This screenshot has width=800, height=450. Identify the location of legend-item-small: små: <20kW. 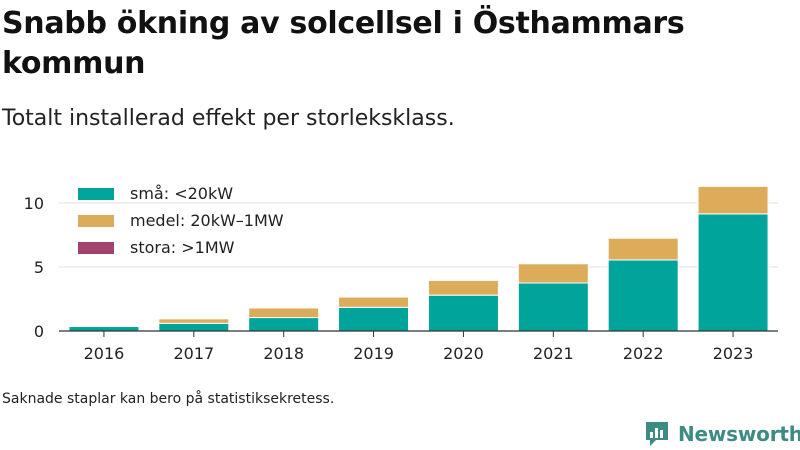
(181, 193).